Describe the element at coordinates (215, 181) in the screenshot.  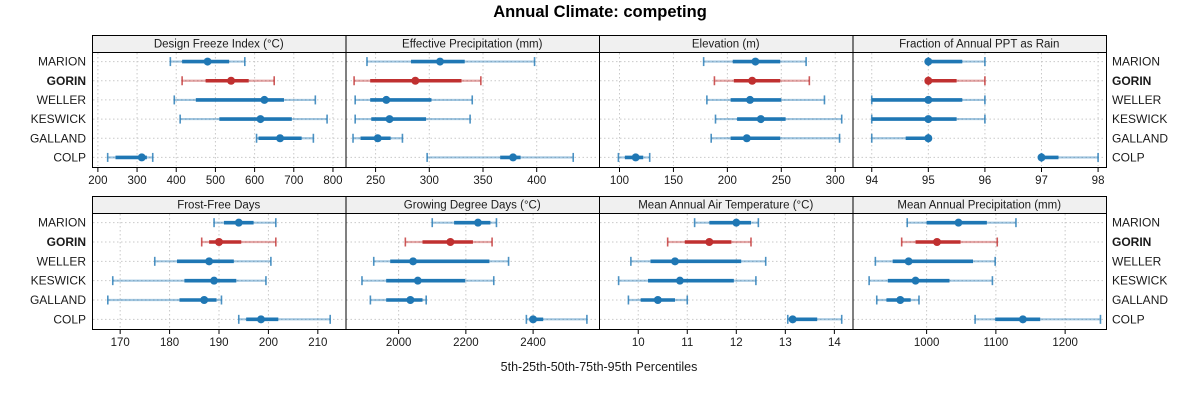
I see `x-tick-label: 500` at that location.